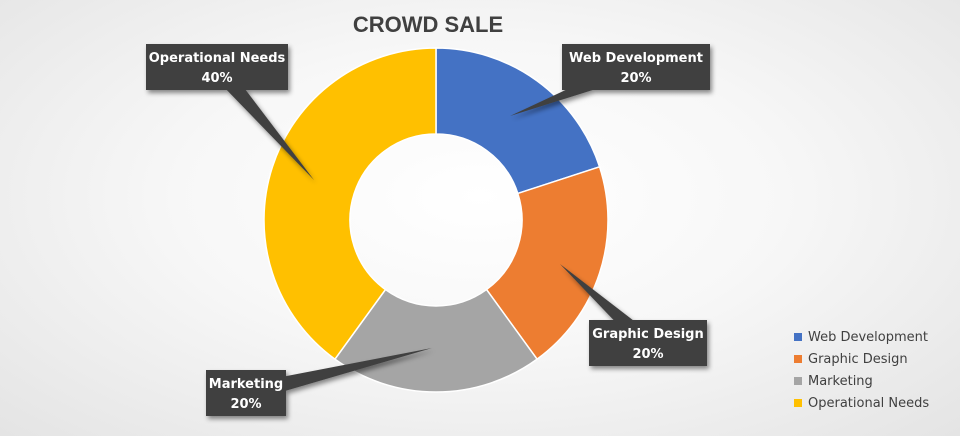  What do you see at coordinates (350, 204) in the screenshot?
I see `slice-operational-needs` at bounding box center [350, 204].